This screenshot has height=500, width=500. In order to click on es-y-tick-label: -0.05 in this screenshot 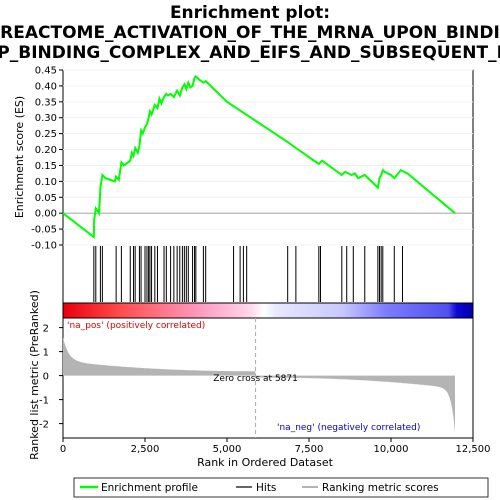, I will do `click(44, 230)`.